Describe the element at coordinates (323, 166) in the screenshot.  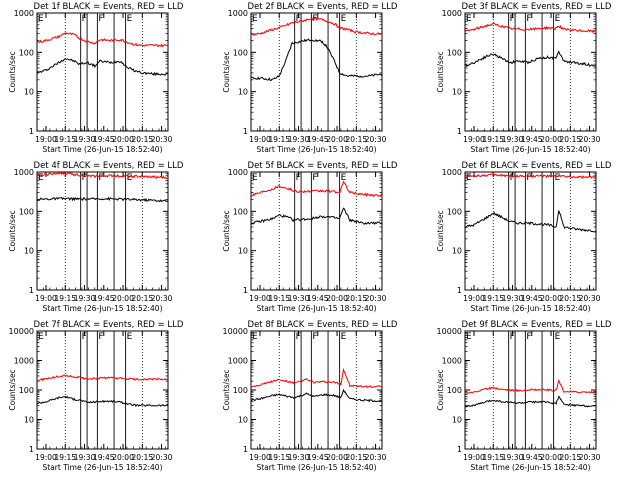
I see `chart-title: Det 5f BLACK = Events, RED = LLD` at that location.